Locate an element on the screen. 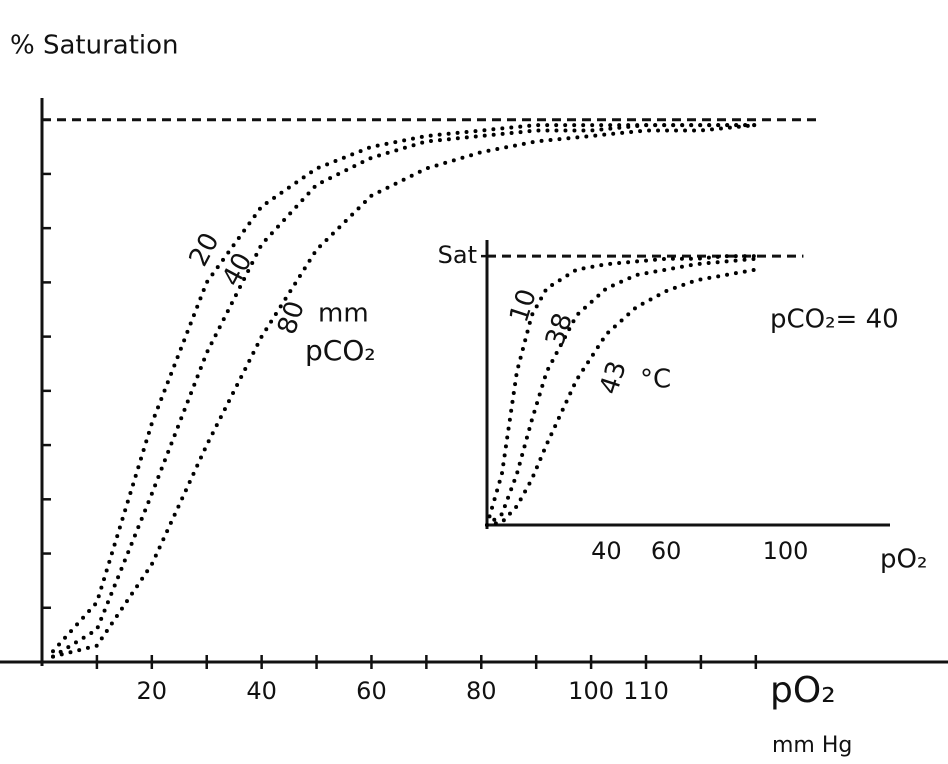 The height and width of the screenshot is (764, 948). series-label: 80 is located at coordinates (291, 317).